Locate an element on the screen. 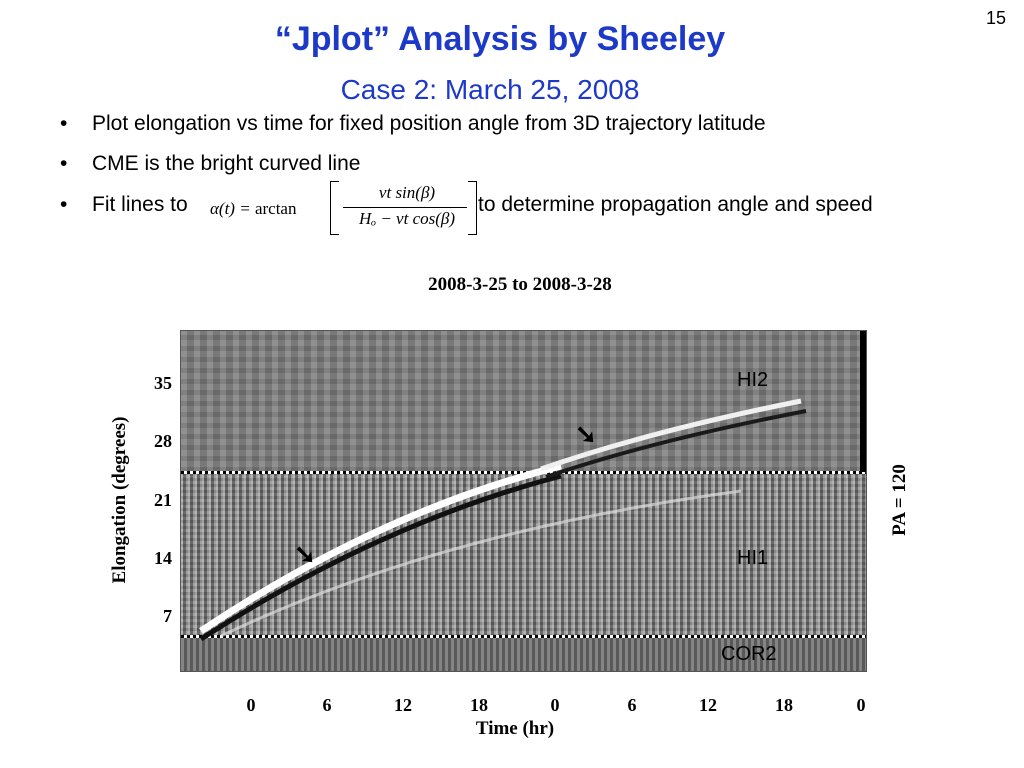 This screenshot has width=1024, height=768. cme-dark-trace is located at coordinates (380, 557).